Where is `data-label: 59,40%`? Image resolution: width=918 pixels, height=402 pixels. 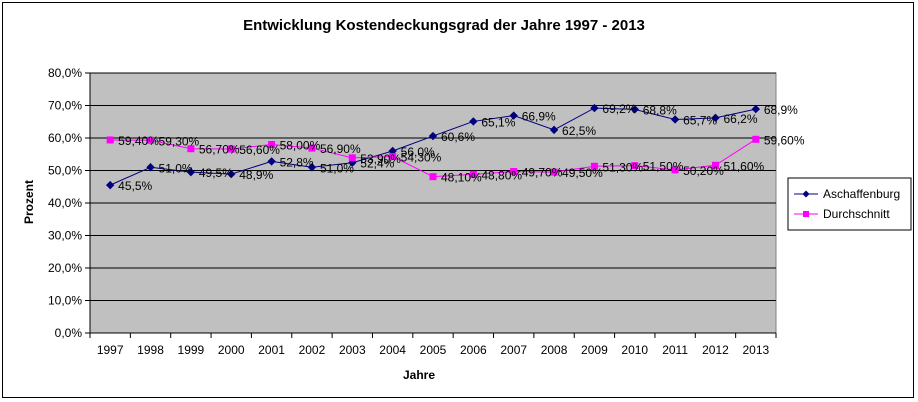 data-label: 59,40% is located at coordinates (138, 141).